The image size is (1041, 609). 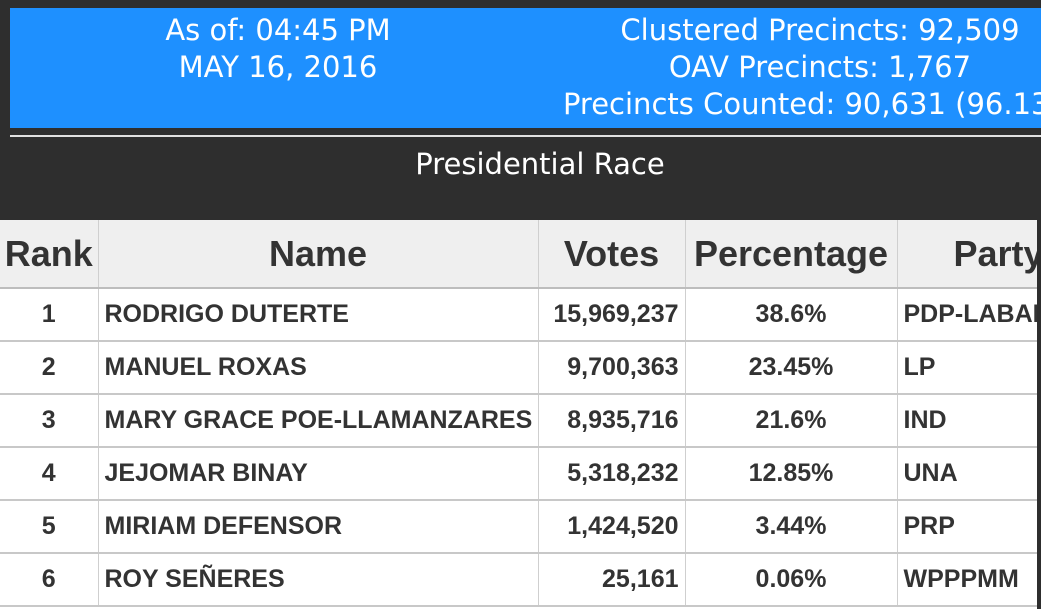 I want to click on clustered-precincts: Clustered Precincts: 92,509, so click(x=820, y=30).